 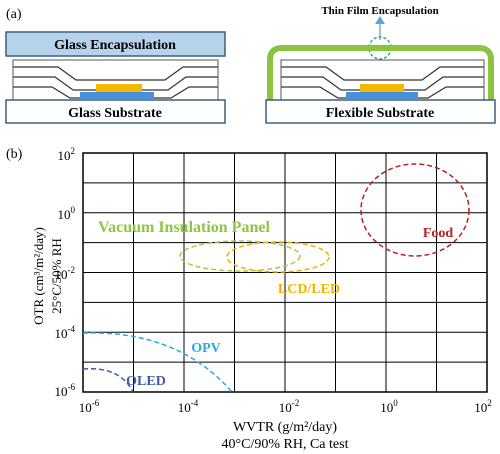 I want to click on thin-film-encapsulation-callout: Thin Film Encapsulation, so click(x=379, y=11).